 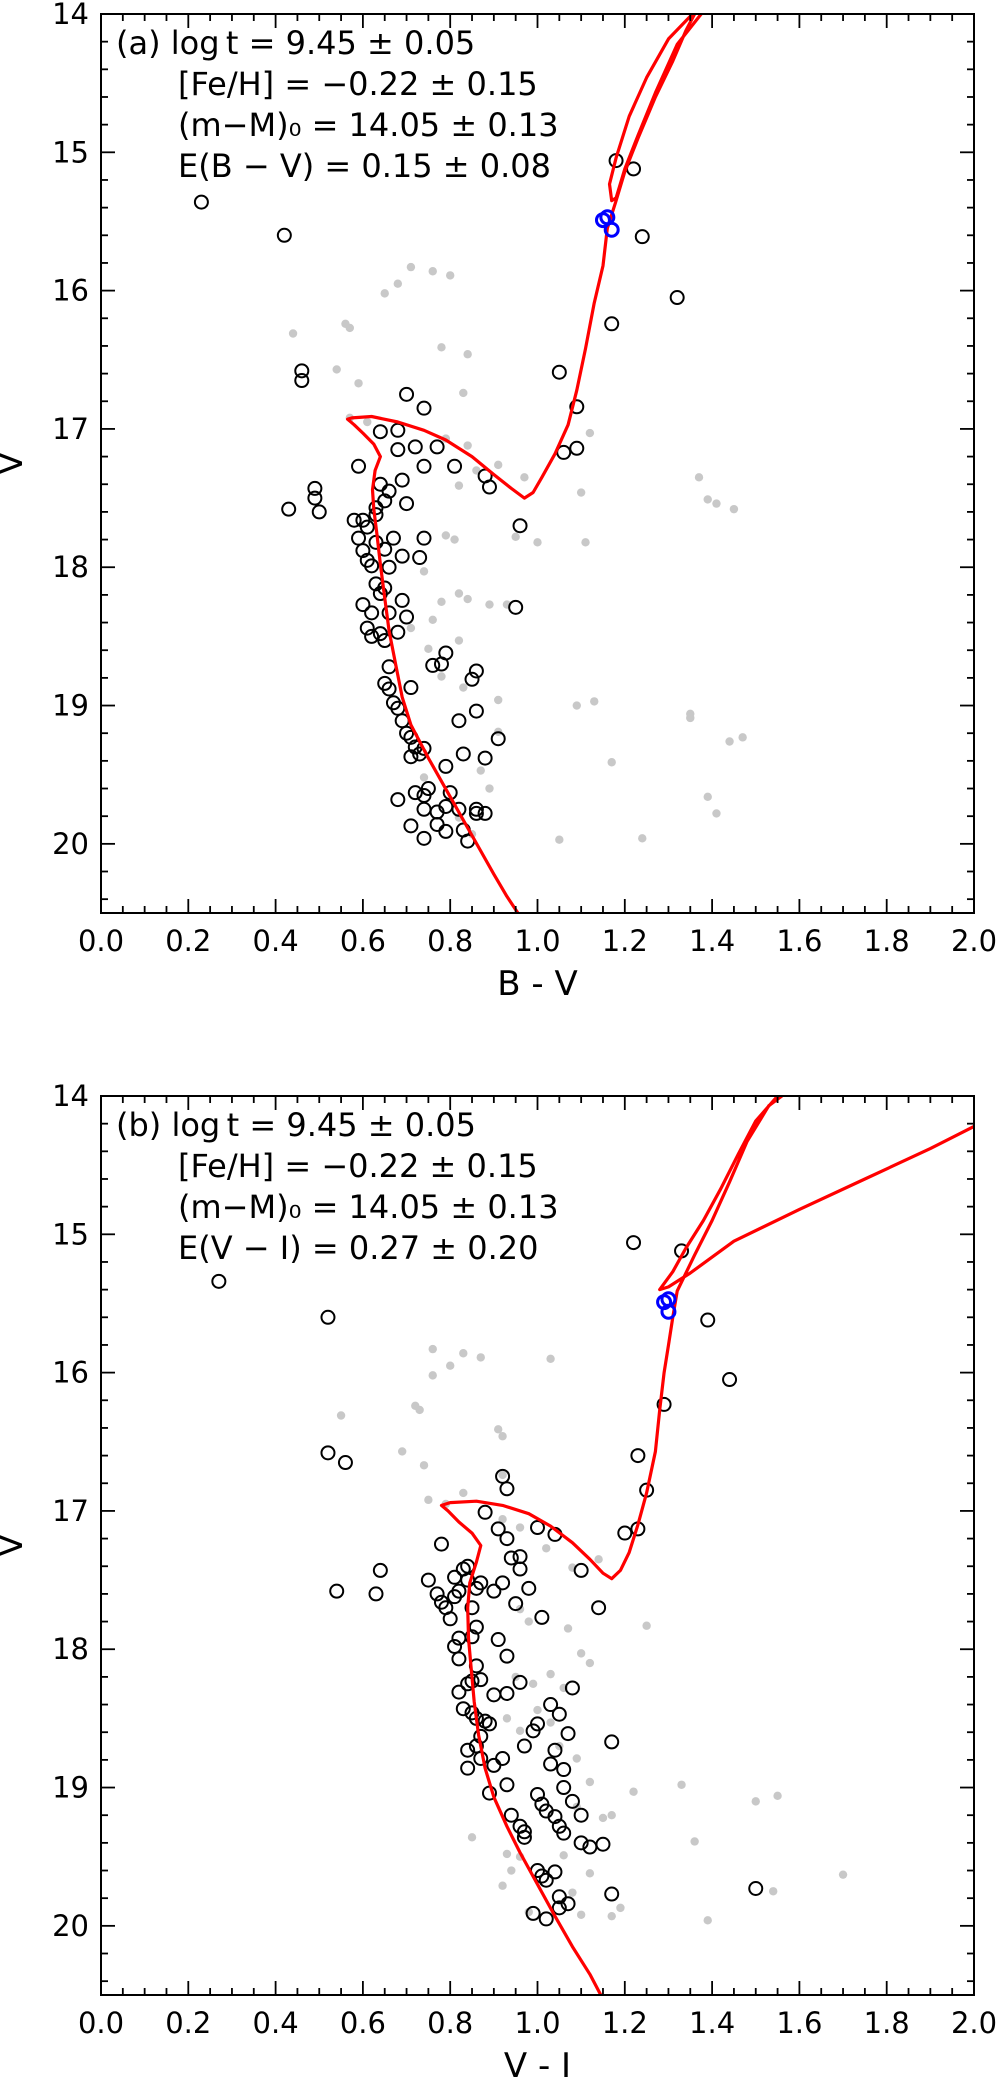 I want to click on y-tick-label: 17, so click(x=70, y=429).